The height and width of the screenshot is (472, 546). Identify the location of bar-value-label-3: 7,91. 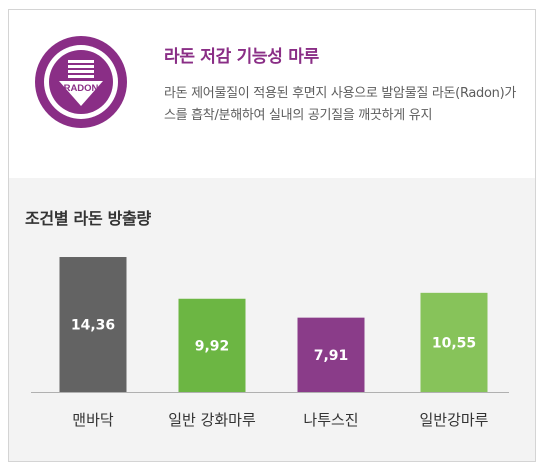
(331, 356).